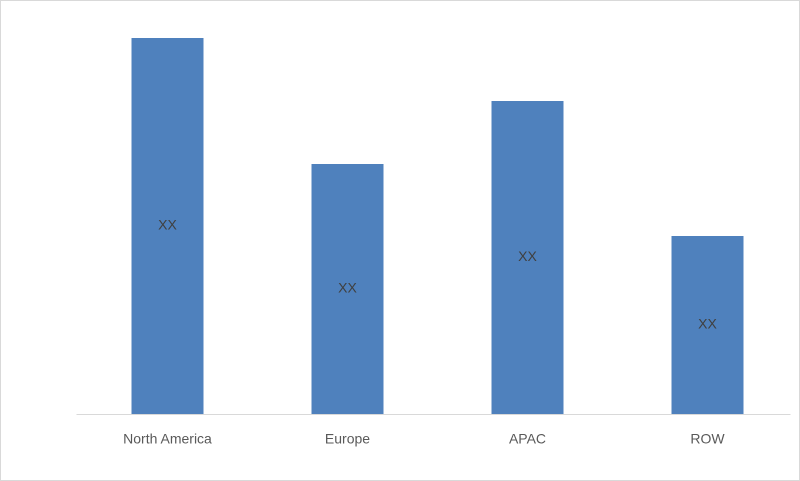 Image resolution: width=800 pixels, height=481 pixels. What do you see at coordinates (527, 439) in the screenshot?
I see `x-tick-label: APAC` at bounding box center [527, 439].